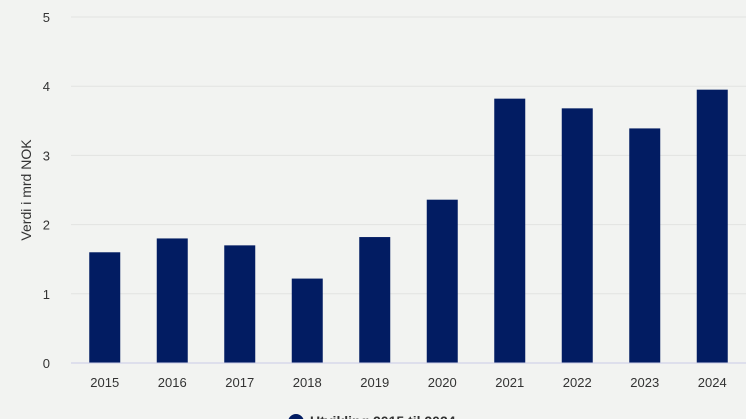  I want to click on y-tick-label: 0, so click(46, 363).